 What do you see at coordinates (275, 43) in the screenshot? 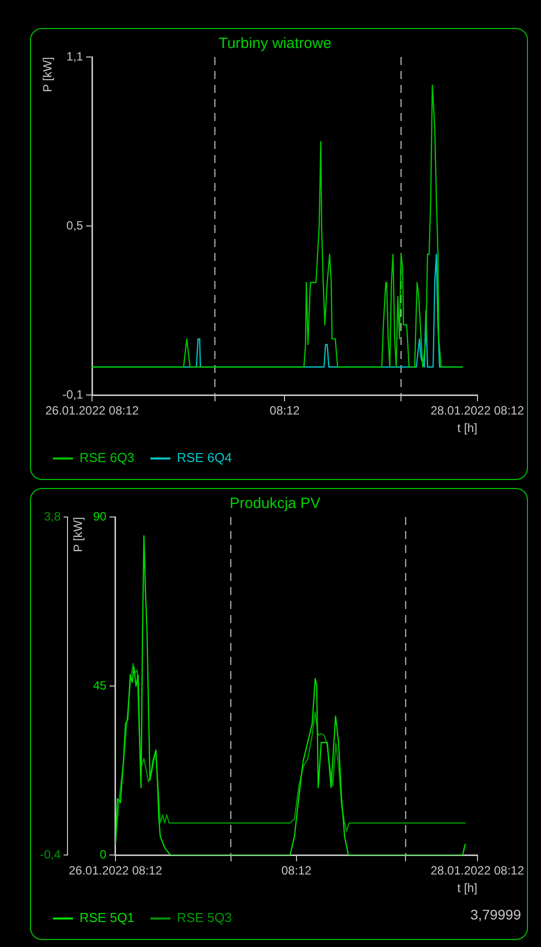
I see `chart-title: Turbiny wiatrowe` at bounding box center [275, 43].